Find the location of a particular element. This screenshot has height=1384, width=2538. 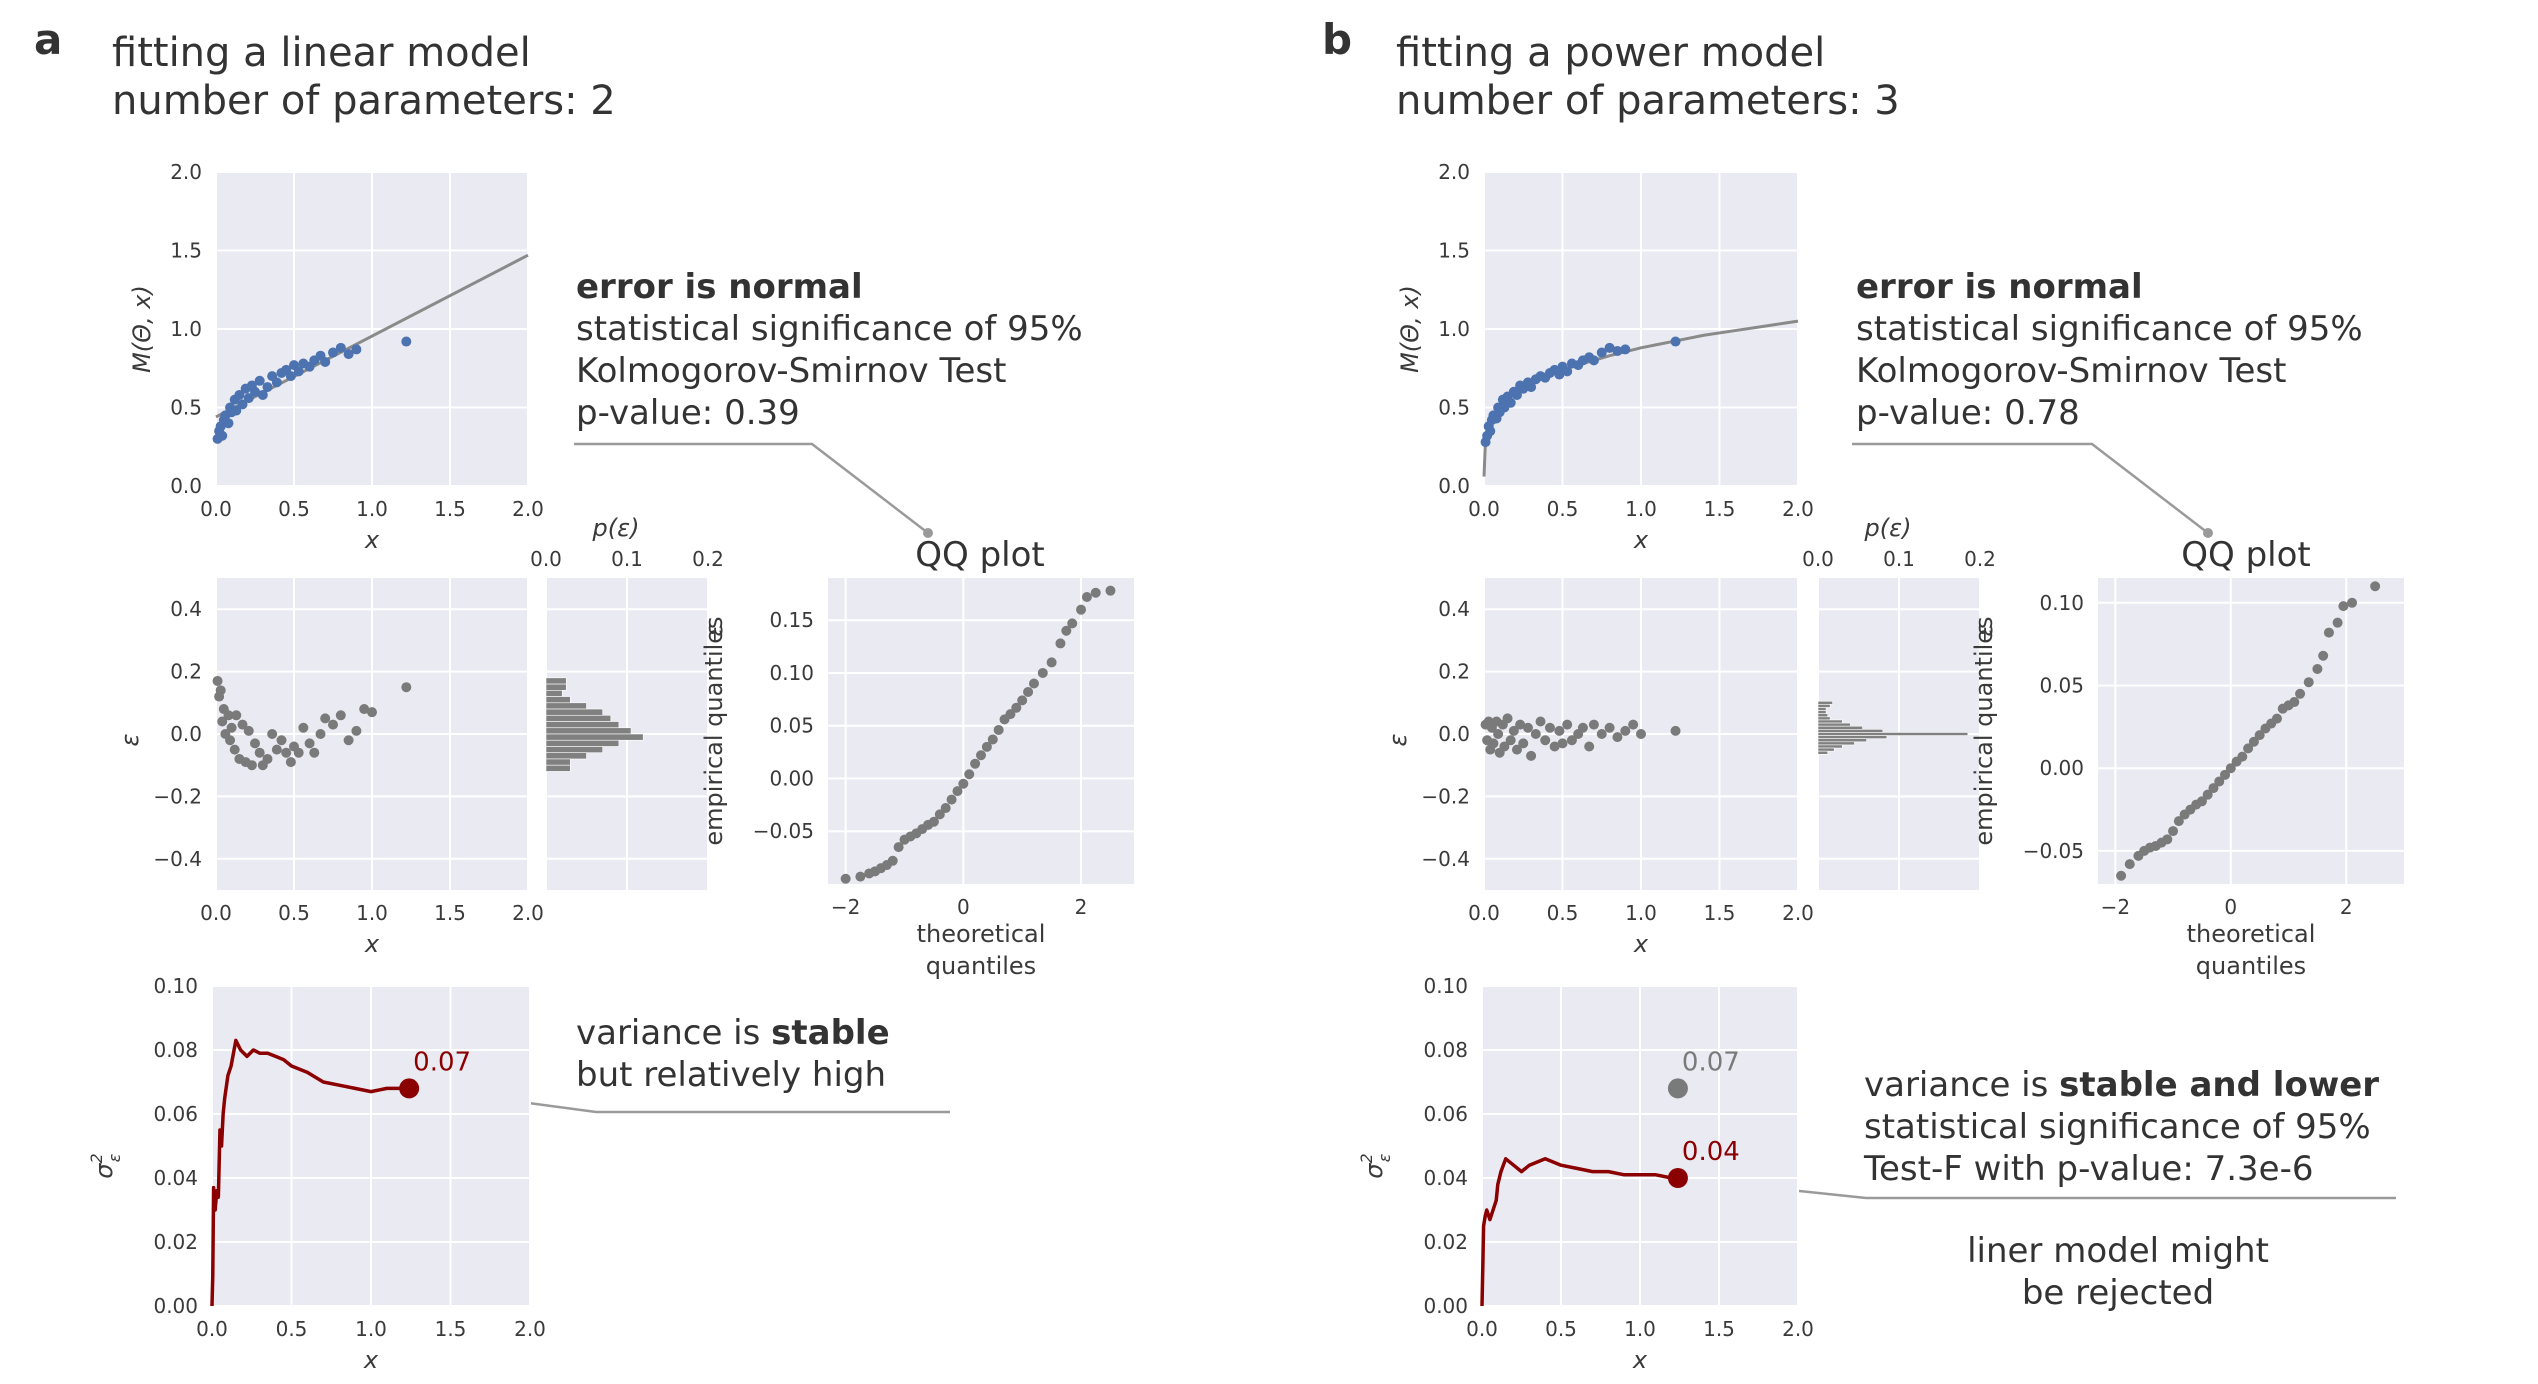

ks-title: error is normal is located at coordinates (1999, 287).